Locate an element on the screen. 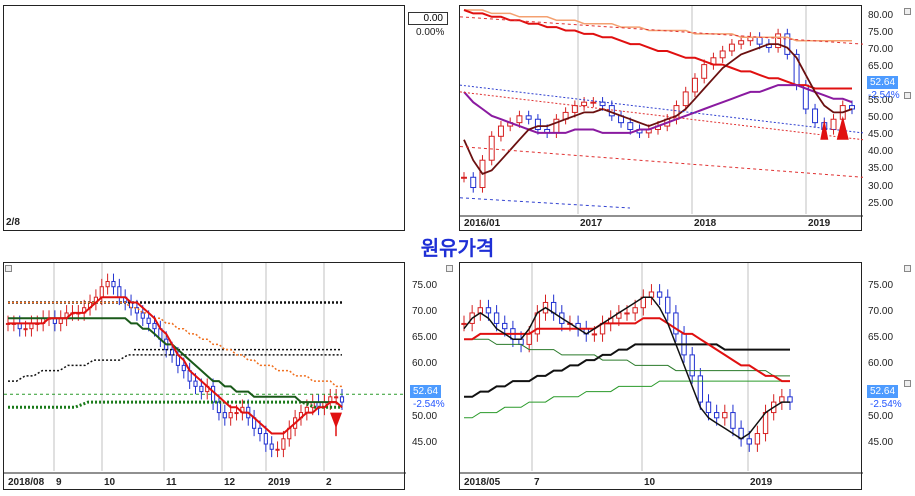 This screenshot has width=915, height=496. ma-mid-line is located at coordinates (658, 109).